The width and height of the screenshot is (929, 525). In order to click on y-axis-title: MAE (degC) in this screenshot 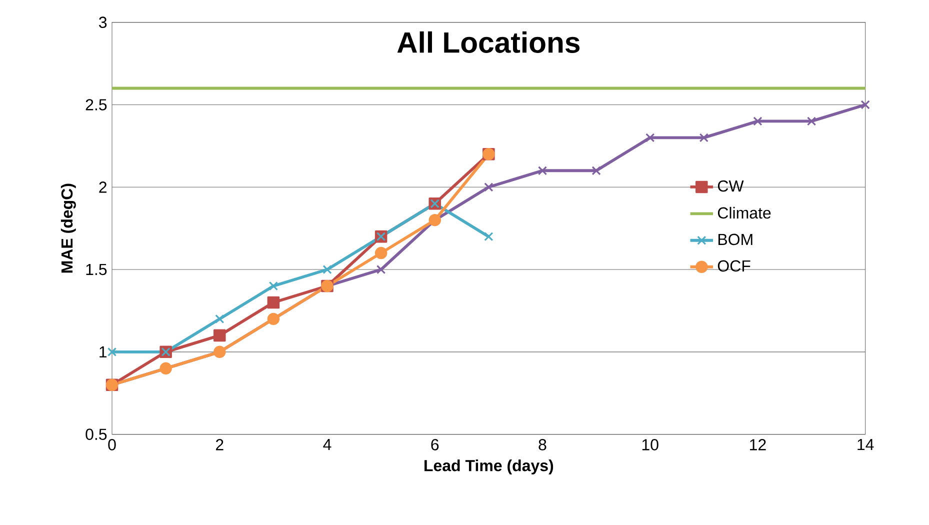, I will do `click(68, 228)`.